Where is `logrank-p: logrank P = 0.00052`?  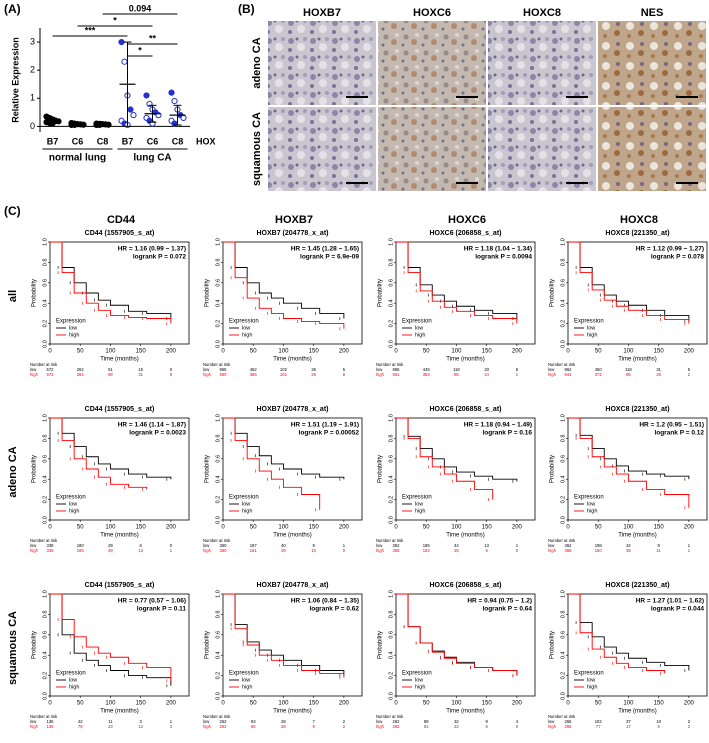 logrank-p: logrank P = 0.00052 is located at coordinates (329, 433).